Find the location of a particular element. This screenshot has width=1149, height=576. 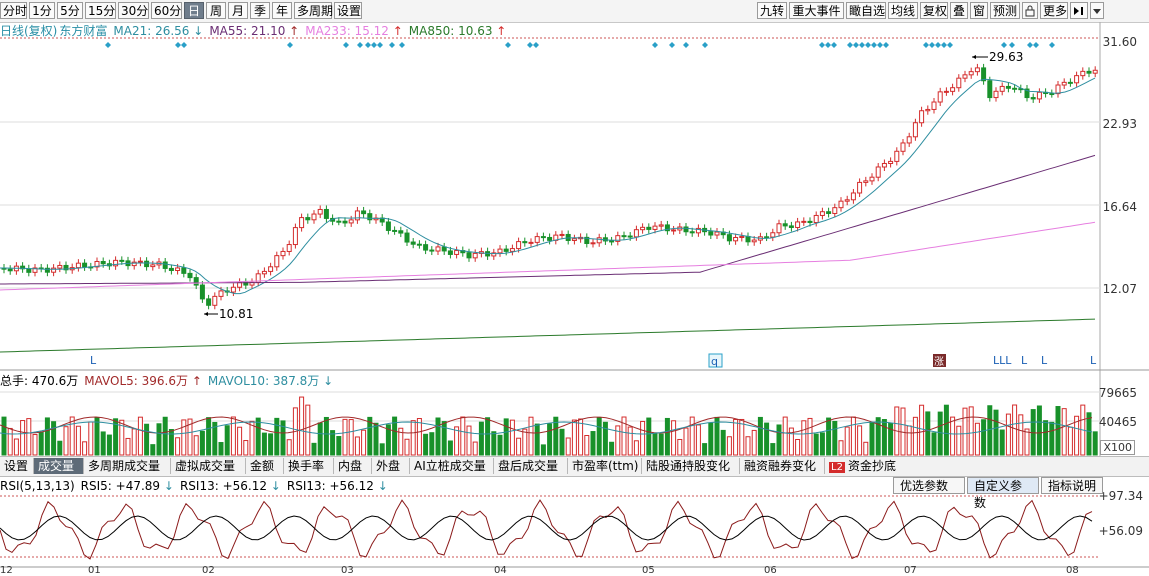

period-tab-60min: 60分 is located at coordinates (166, 10).